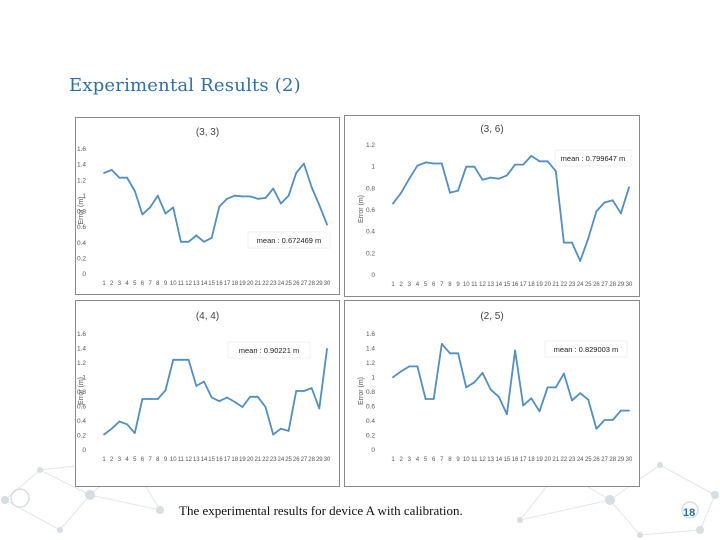 This screenshot has width=720, height=540. I want to click on x-tick-label: 22, so click(265, 460).